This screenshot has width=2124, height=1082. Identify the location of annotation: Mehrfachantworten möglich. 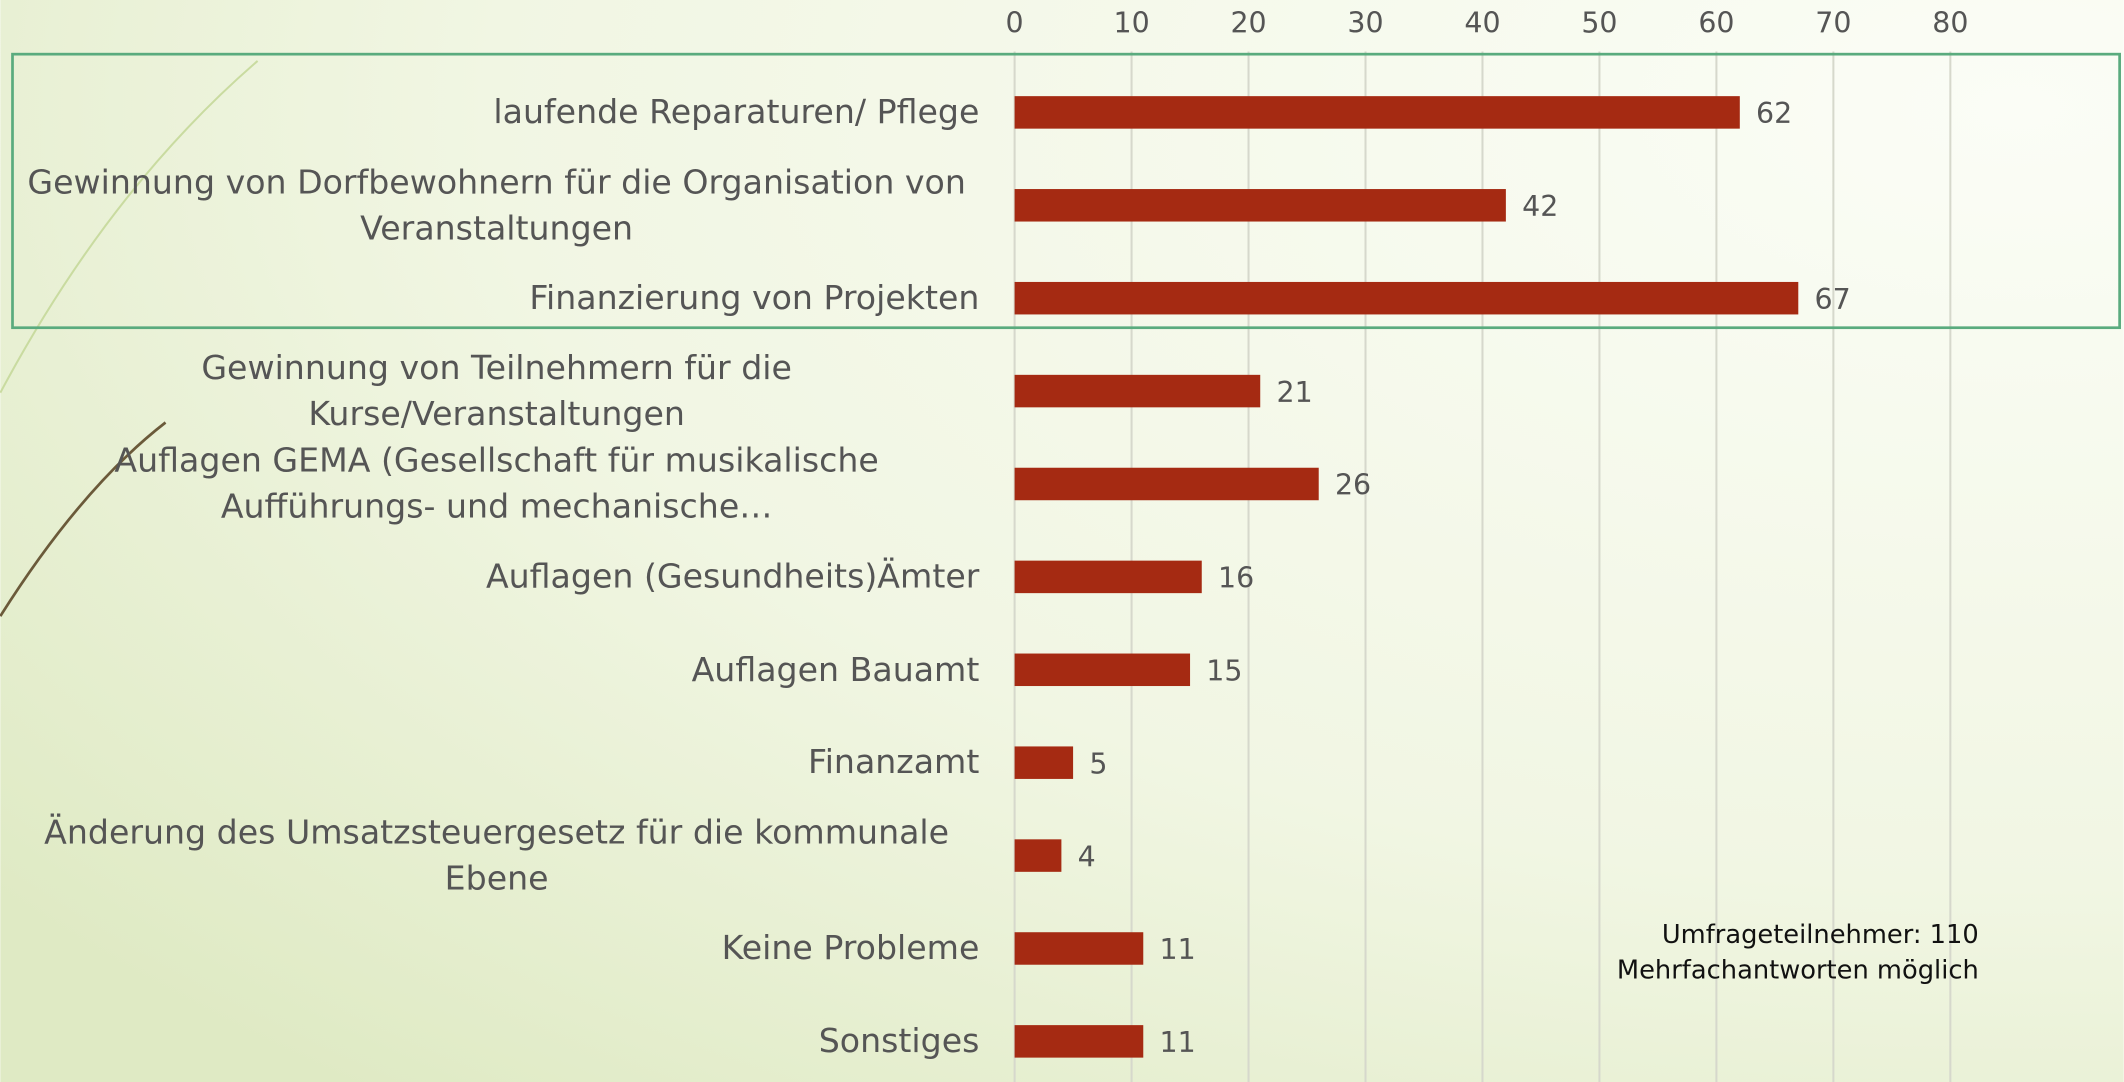
(1798, 970).